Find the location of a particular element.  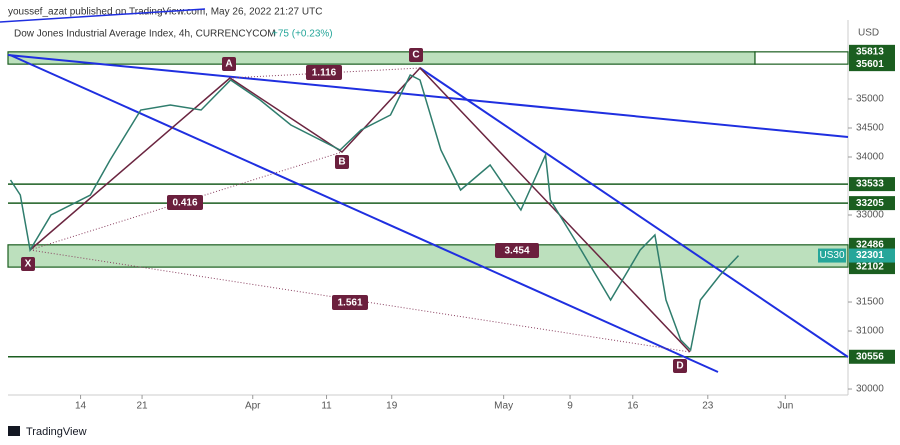

zone-gap is located at coordinates (801, 58).